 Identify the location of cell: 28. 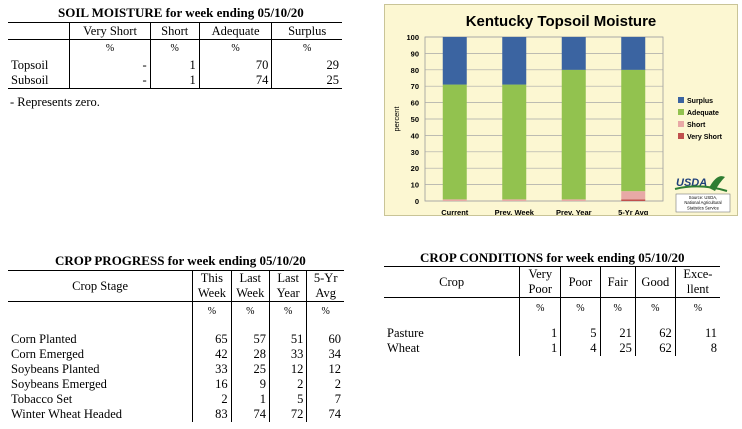
(250, 354).